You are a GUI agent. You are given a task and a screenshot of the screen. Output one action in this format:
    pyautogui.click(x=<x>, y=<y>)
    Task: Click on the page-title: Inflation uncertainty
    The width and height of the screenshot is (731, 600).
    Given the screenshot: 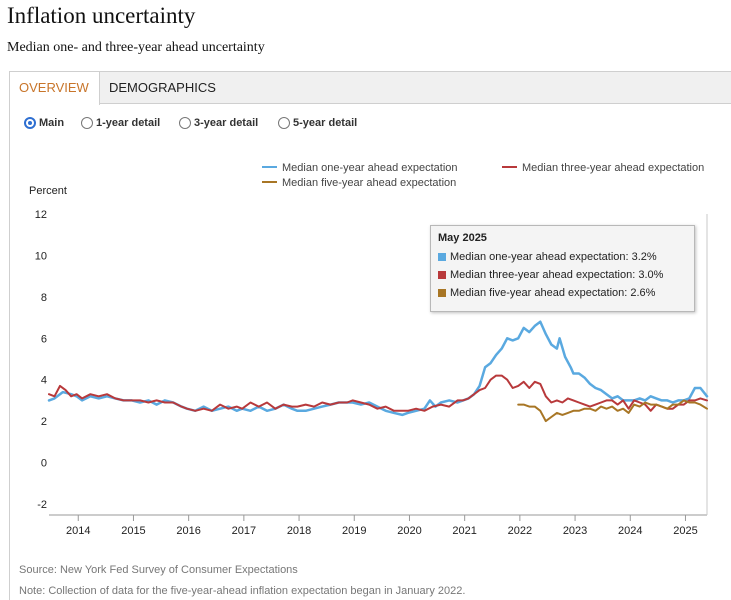 What is the action you would take?
    pyautogui.click(x=101, y=15)
    